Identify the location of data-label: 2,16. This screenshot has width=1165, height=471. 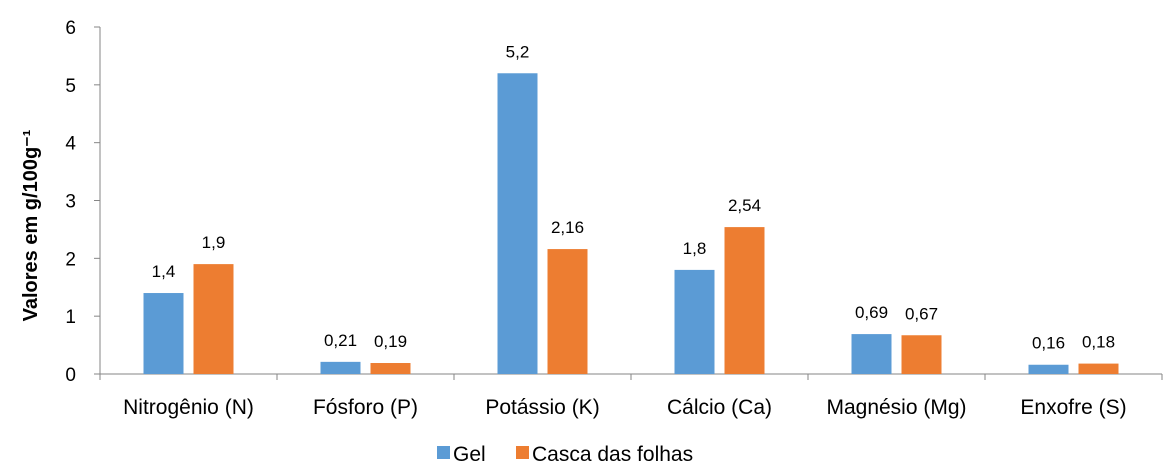
(567, 227).